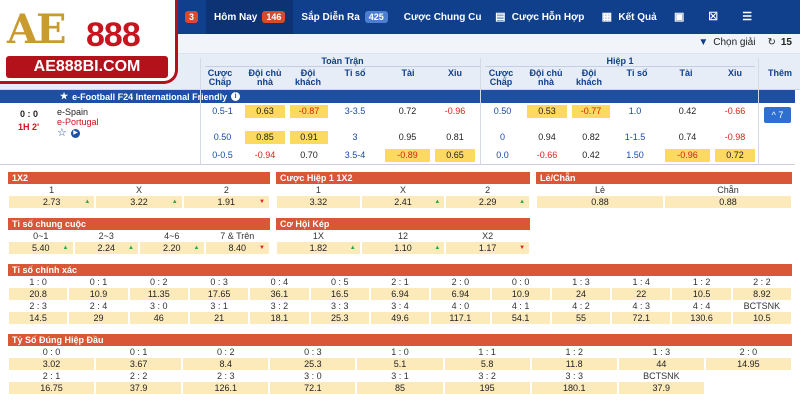 The image size is (800, 400). What do you see at coordinates (265, 111) in the screenshot?
I see `odds-cell: 0.63` at bounding box center [265, 111].